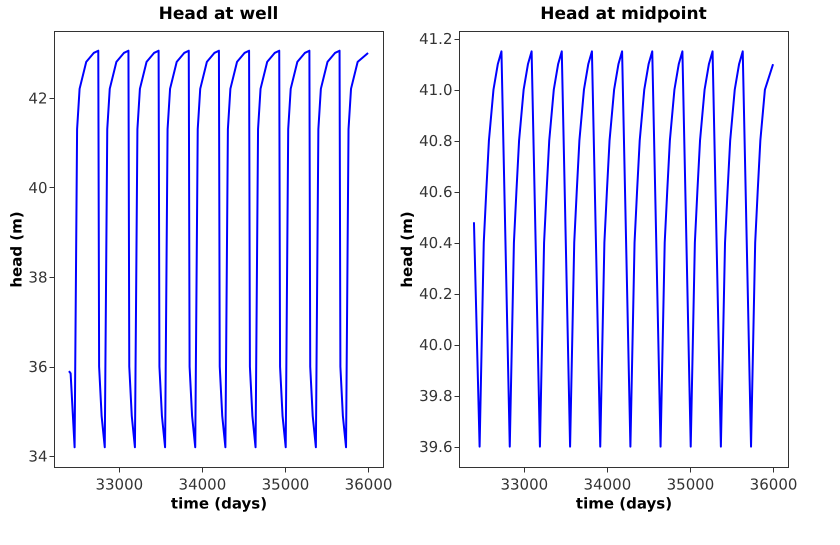  Describe the element at coordinates (38, 457) in the screenshot. I see `y-tick-label: 34` at that location.